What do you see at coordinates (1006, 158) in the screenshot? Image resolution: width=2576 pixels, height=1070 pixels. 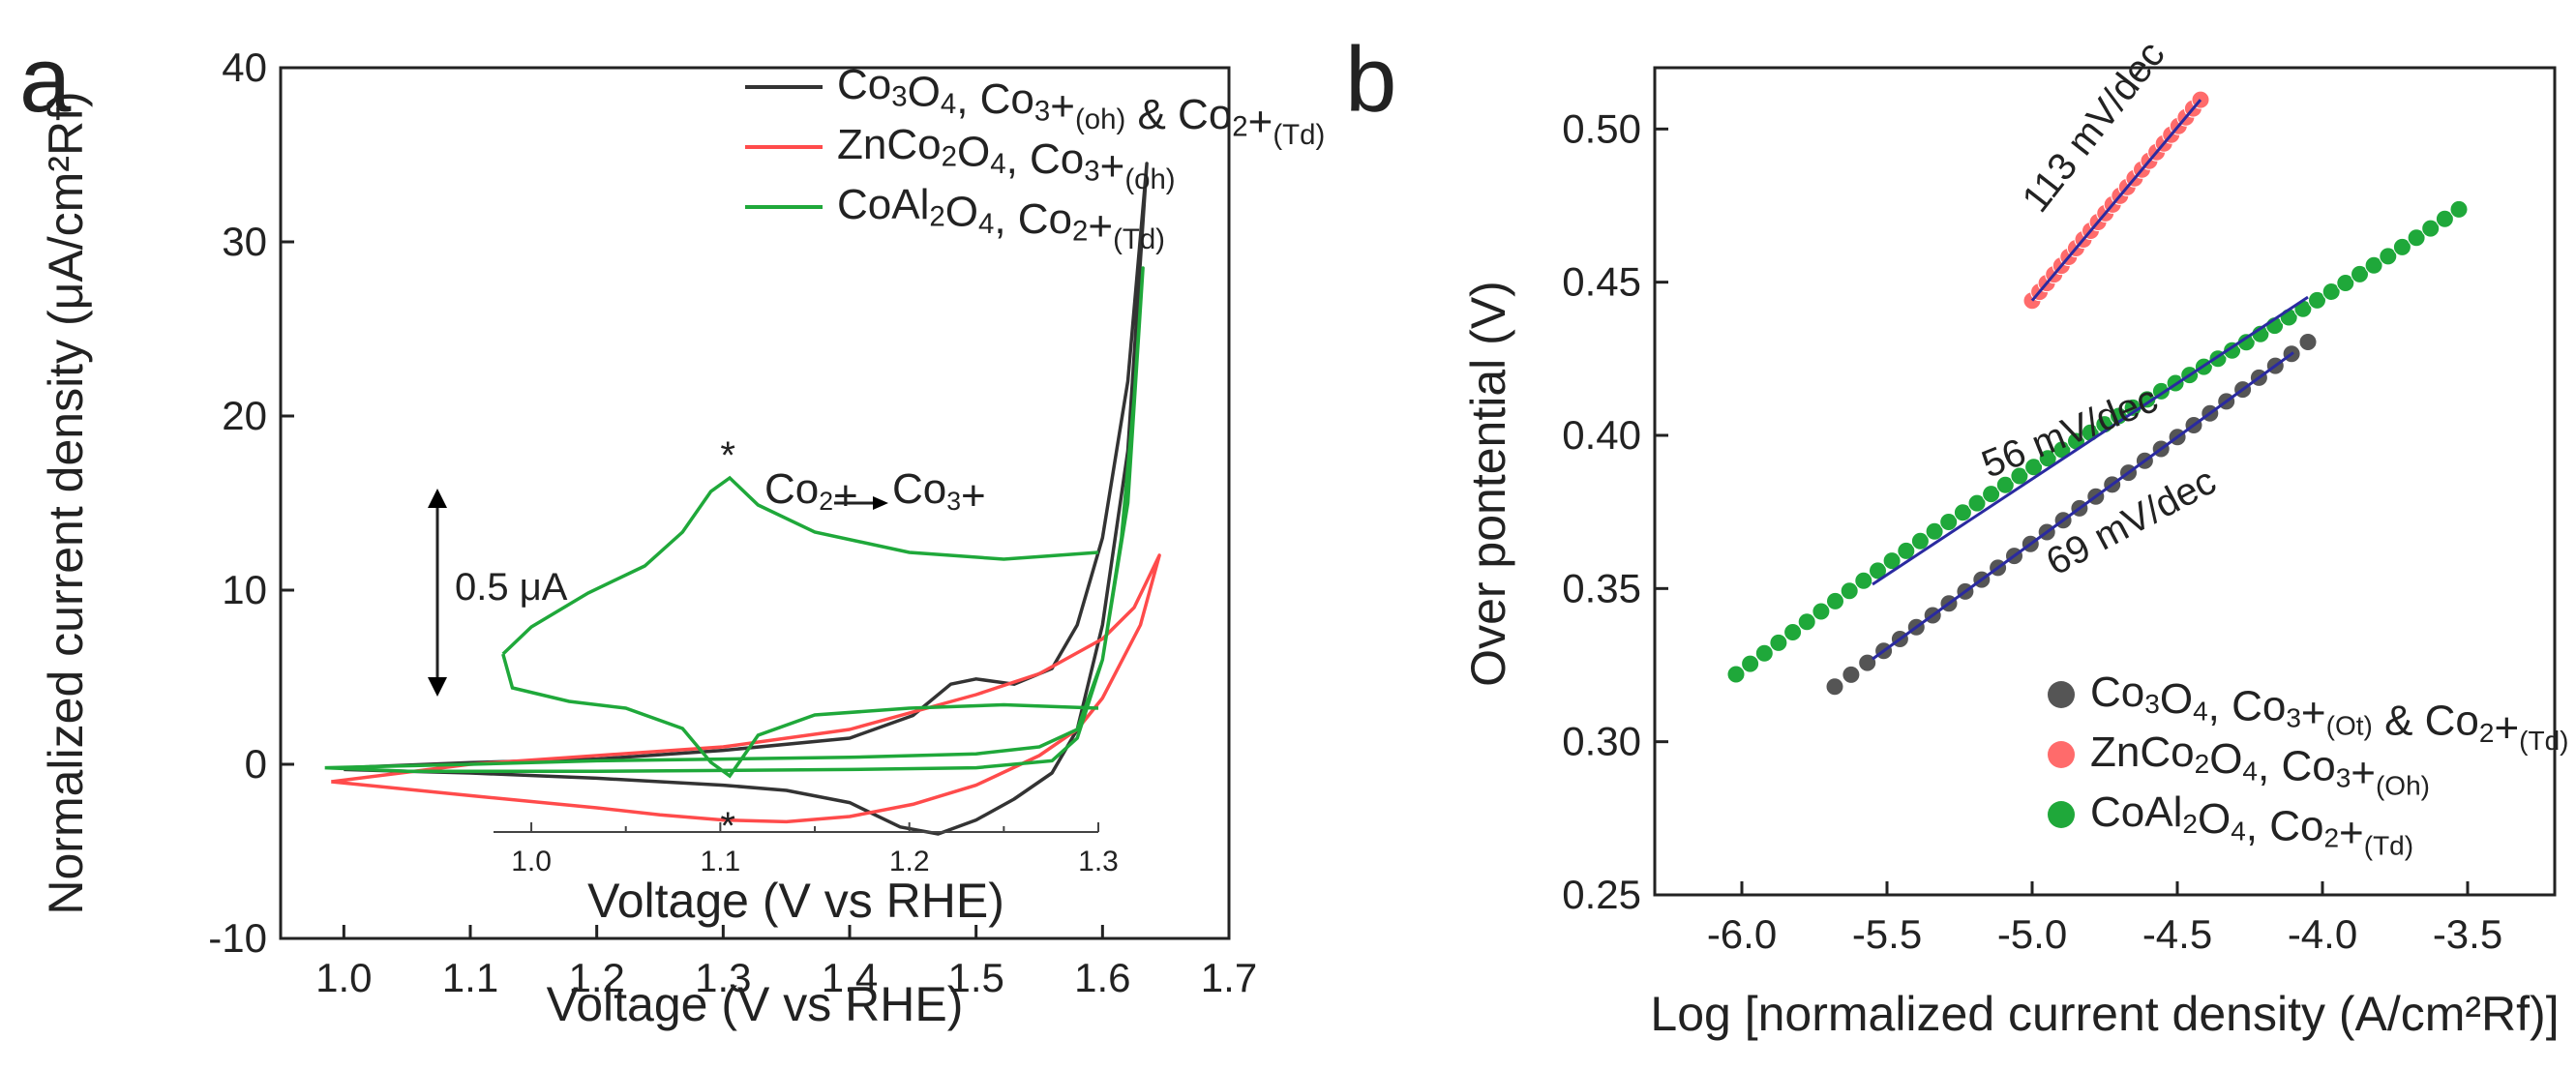 I see `panel-a-legend-label: ZnCo2O4, Co3+(oh)` at bounding box center [1006, 158].